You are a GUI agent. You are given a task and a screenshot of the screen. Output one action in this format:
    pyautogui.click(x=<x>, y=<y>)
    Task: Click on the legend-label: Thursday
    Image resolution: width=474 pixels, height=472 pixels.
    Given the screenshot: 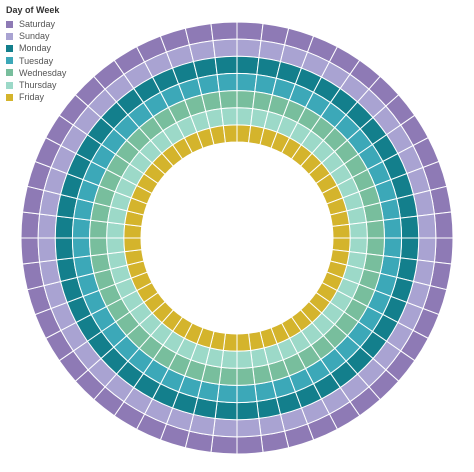 What is the action you would take?
    pyautogui.click(x=38, y=85)
    